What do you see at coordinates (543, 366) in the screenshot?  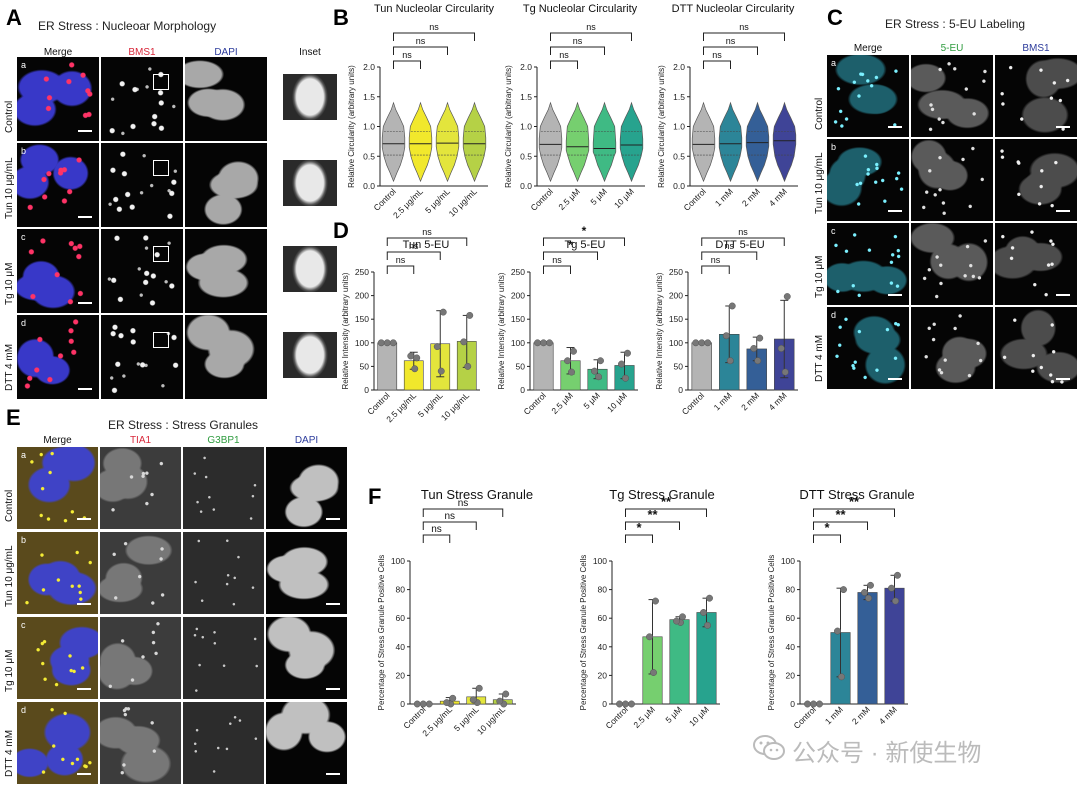 I see `bar` at bounding box center [543, 366].